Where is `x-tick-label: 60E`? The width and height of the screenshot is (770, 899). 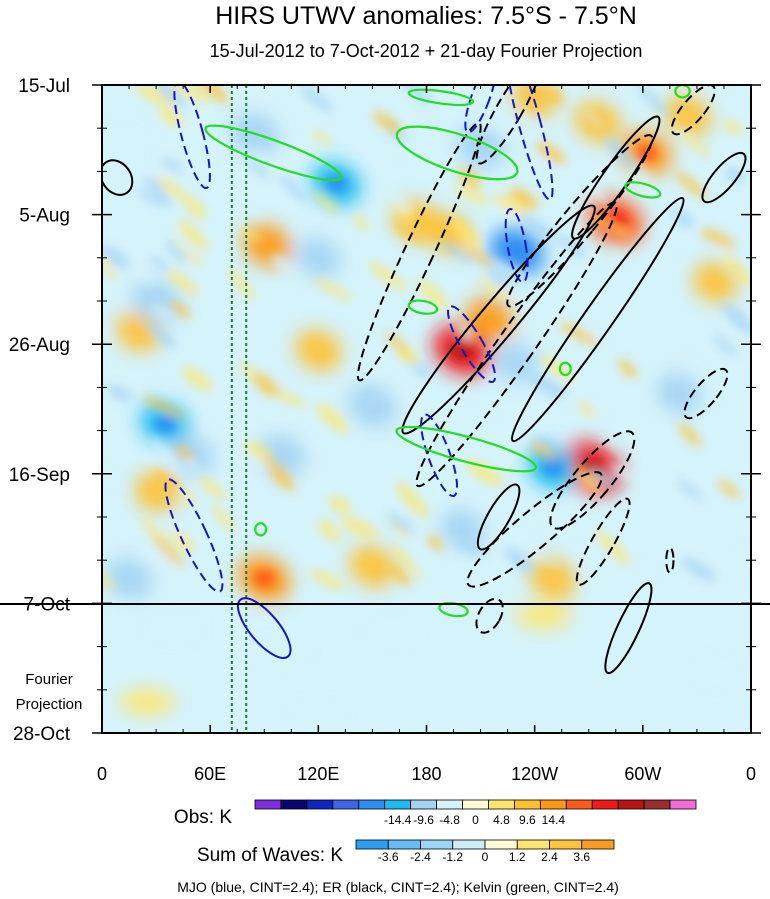 x-tick-label: 60E is located at coordinates (210, 774).